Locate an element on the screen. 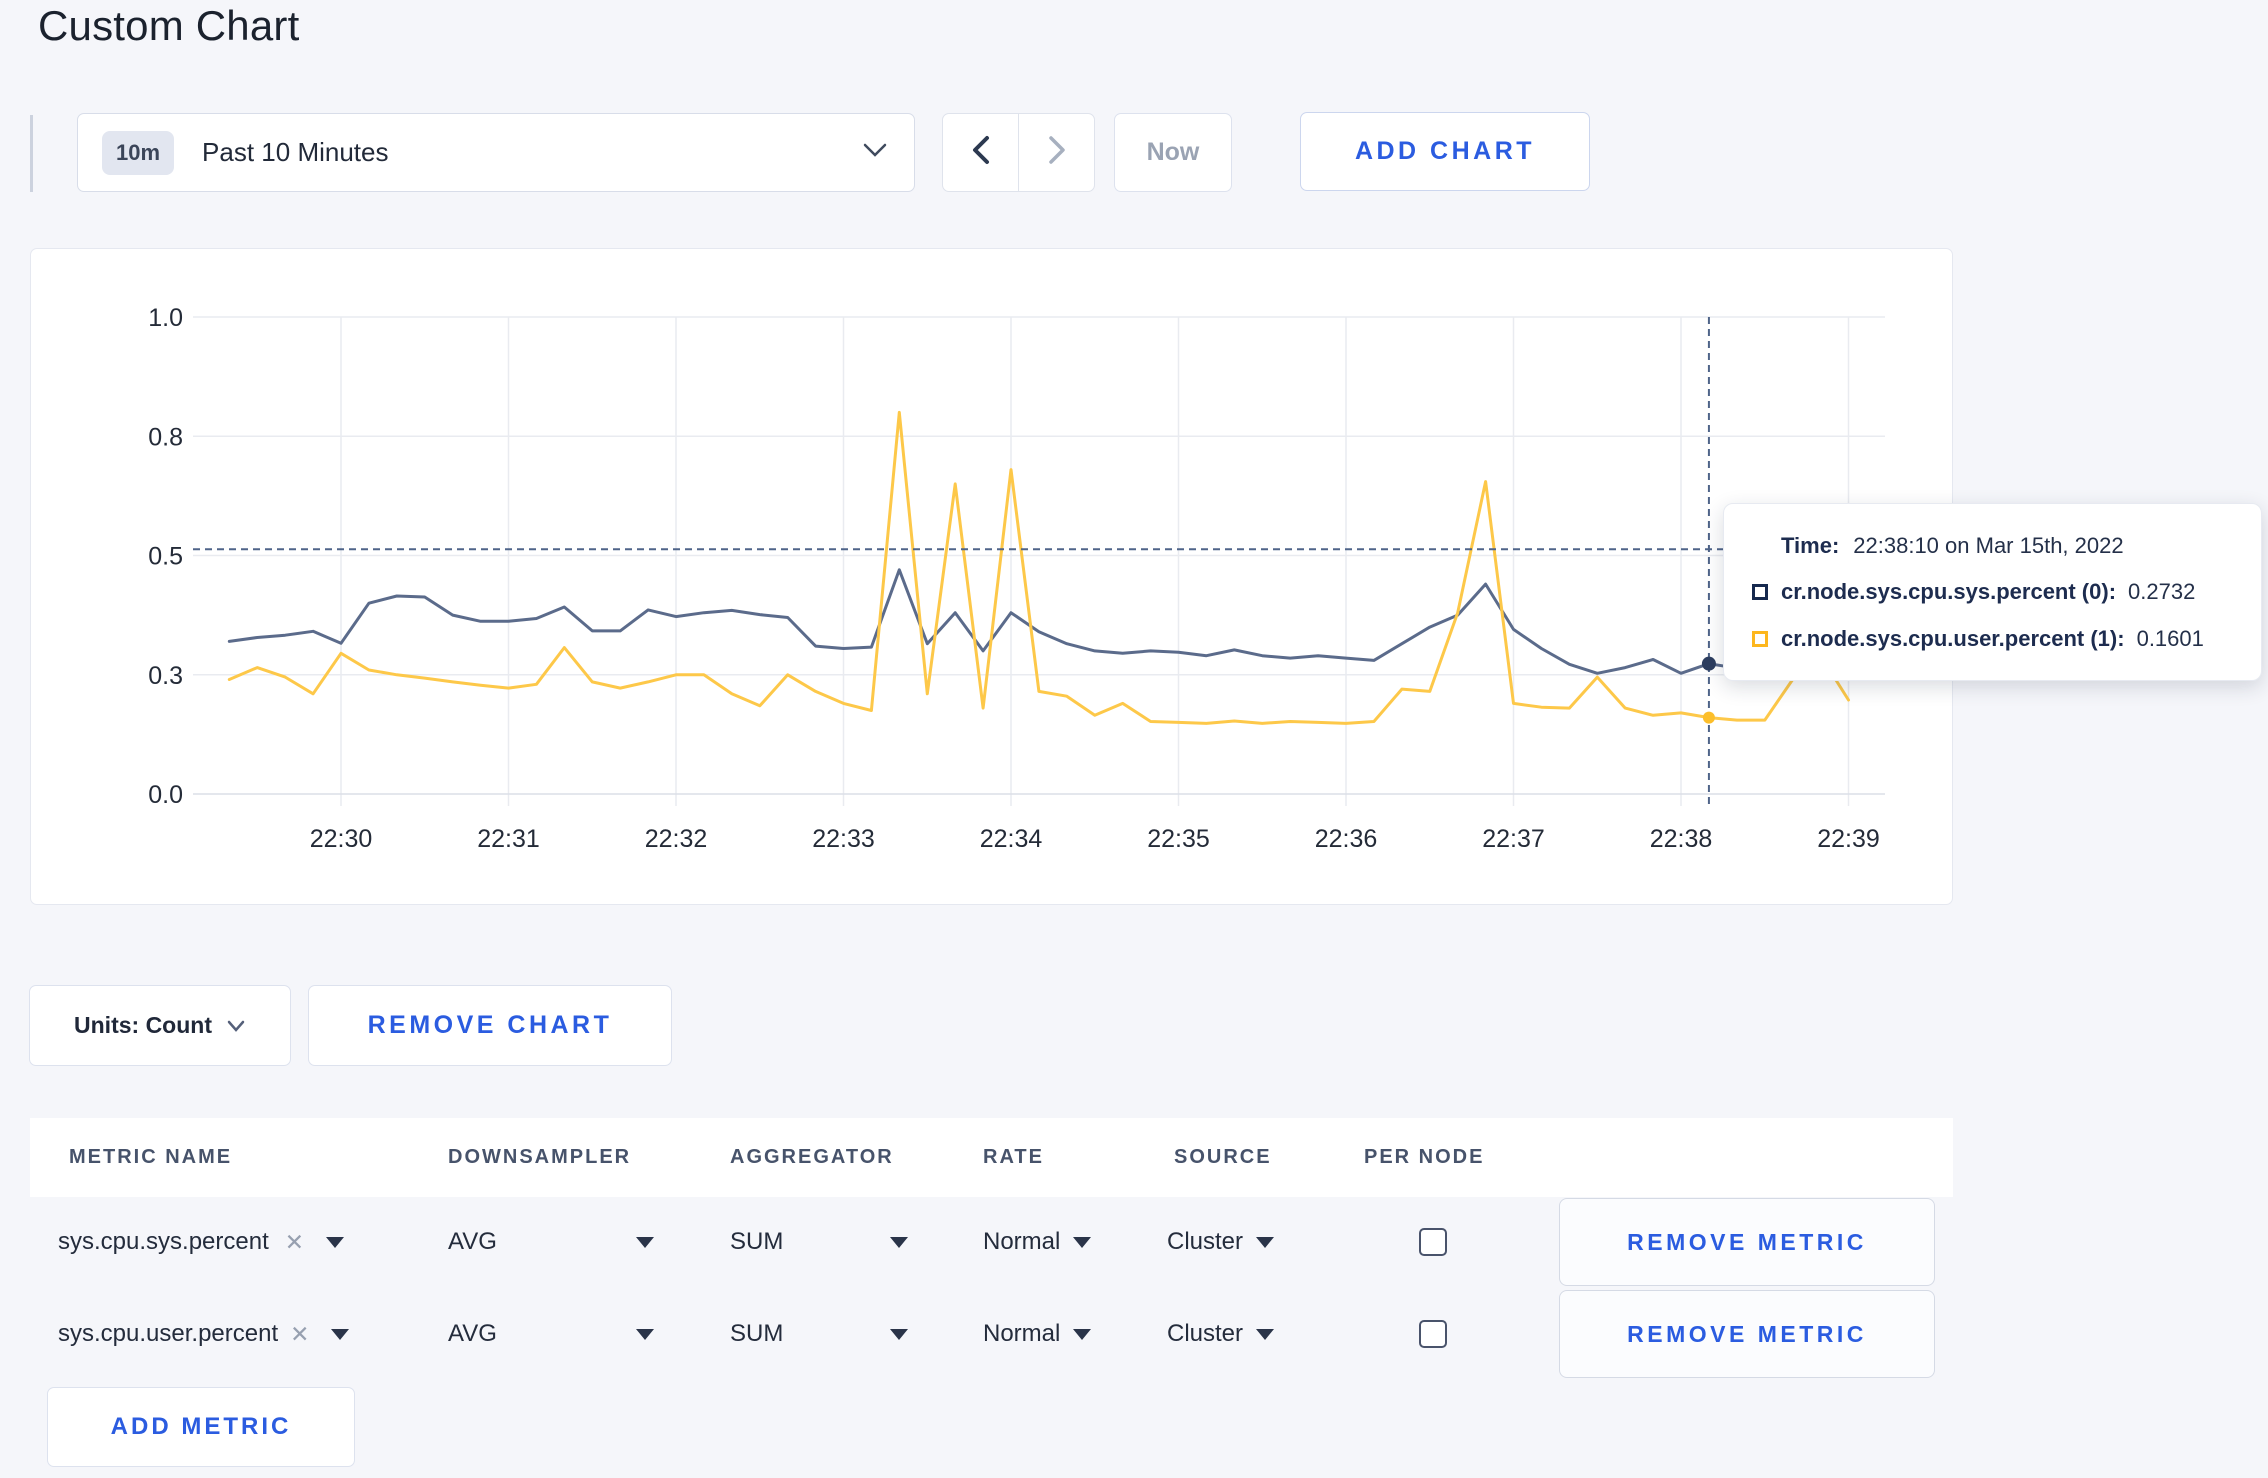  x-tick-label: 22:38 is located at coordinates (1681, 839).